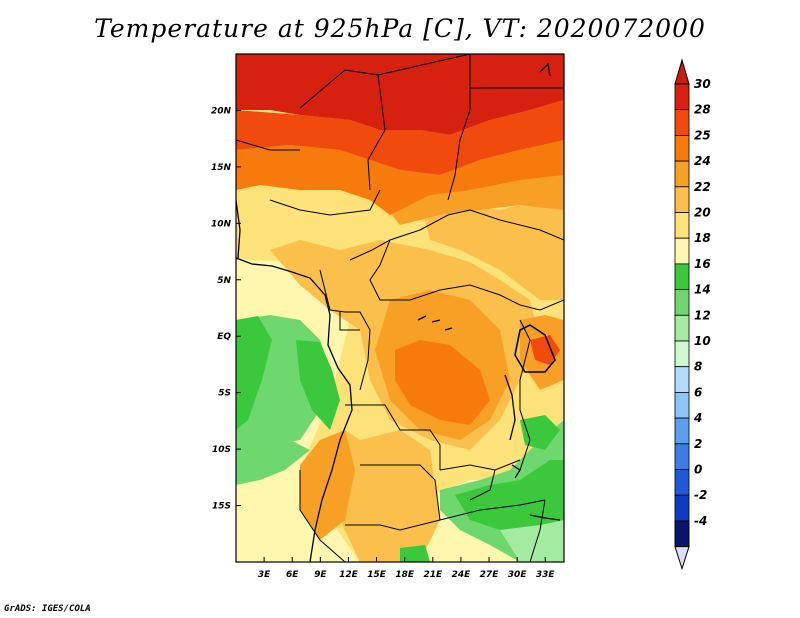 The image size is (800, 618). I want to click on colorbar-bottom-arrow, so click(682, 558).